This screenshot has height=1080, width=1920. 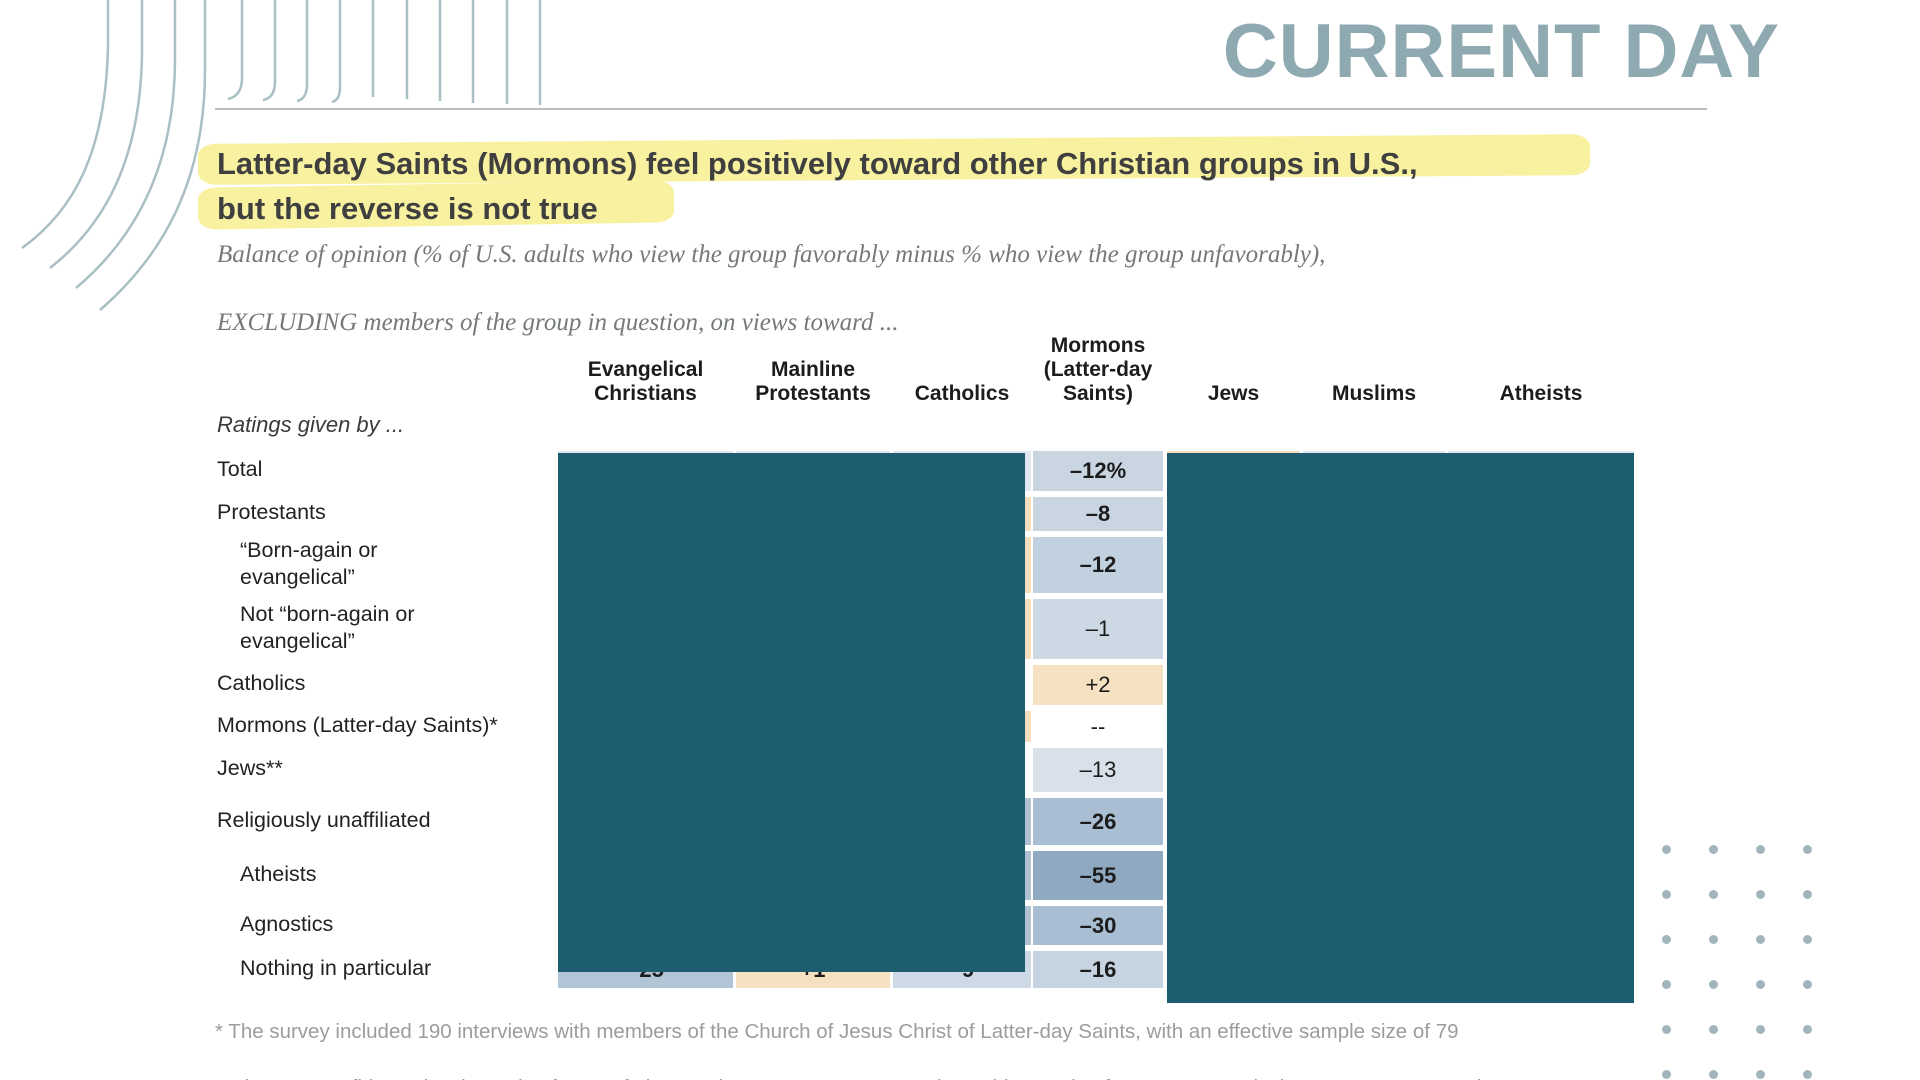 What do you see at coordinates (309, 563) in the screenshot?
I see `row-label: “Born-again or evangelical”` at bounding box center [309, 563].